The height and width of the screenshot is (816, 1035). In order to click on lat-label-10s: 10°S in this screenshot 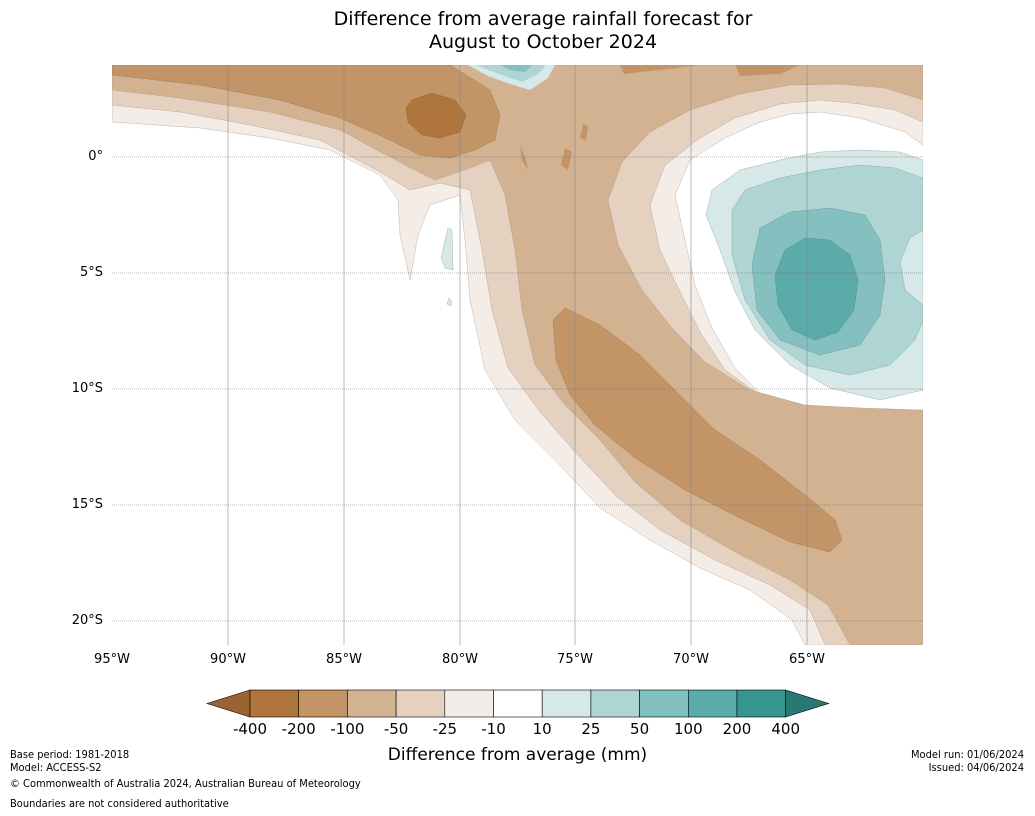, I will do `click(87, 388)`.